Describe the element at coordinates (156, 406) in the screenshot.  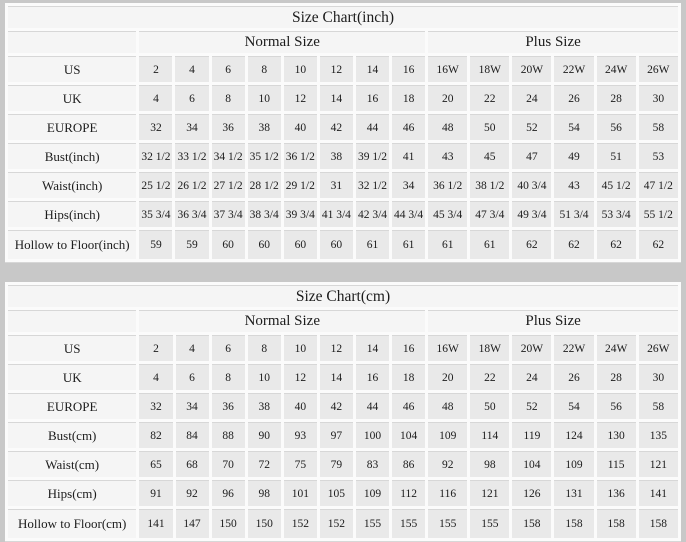
I see `size-value-cell: 32` at that location.